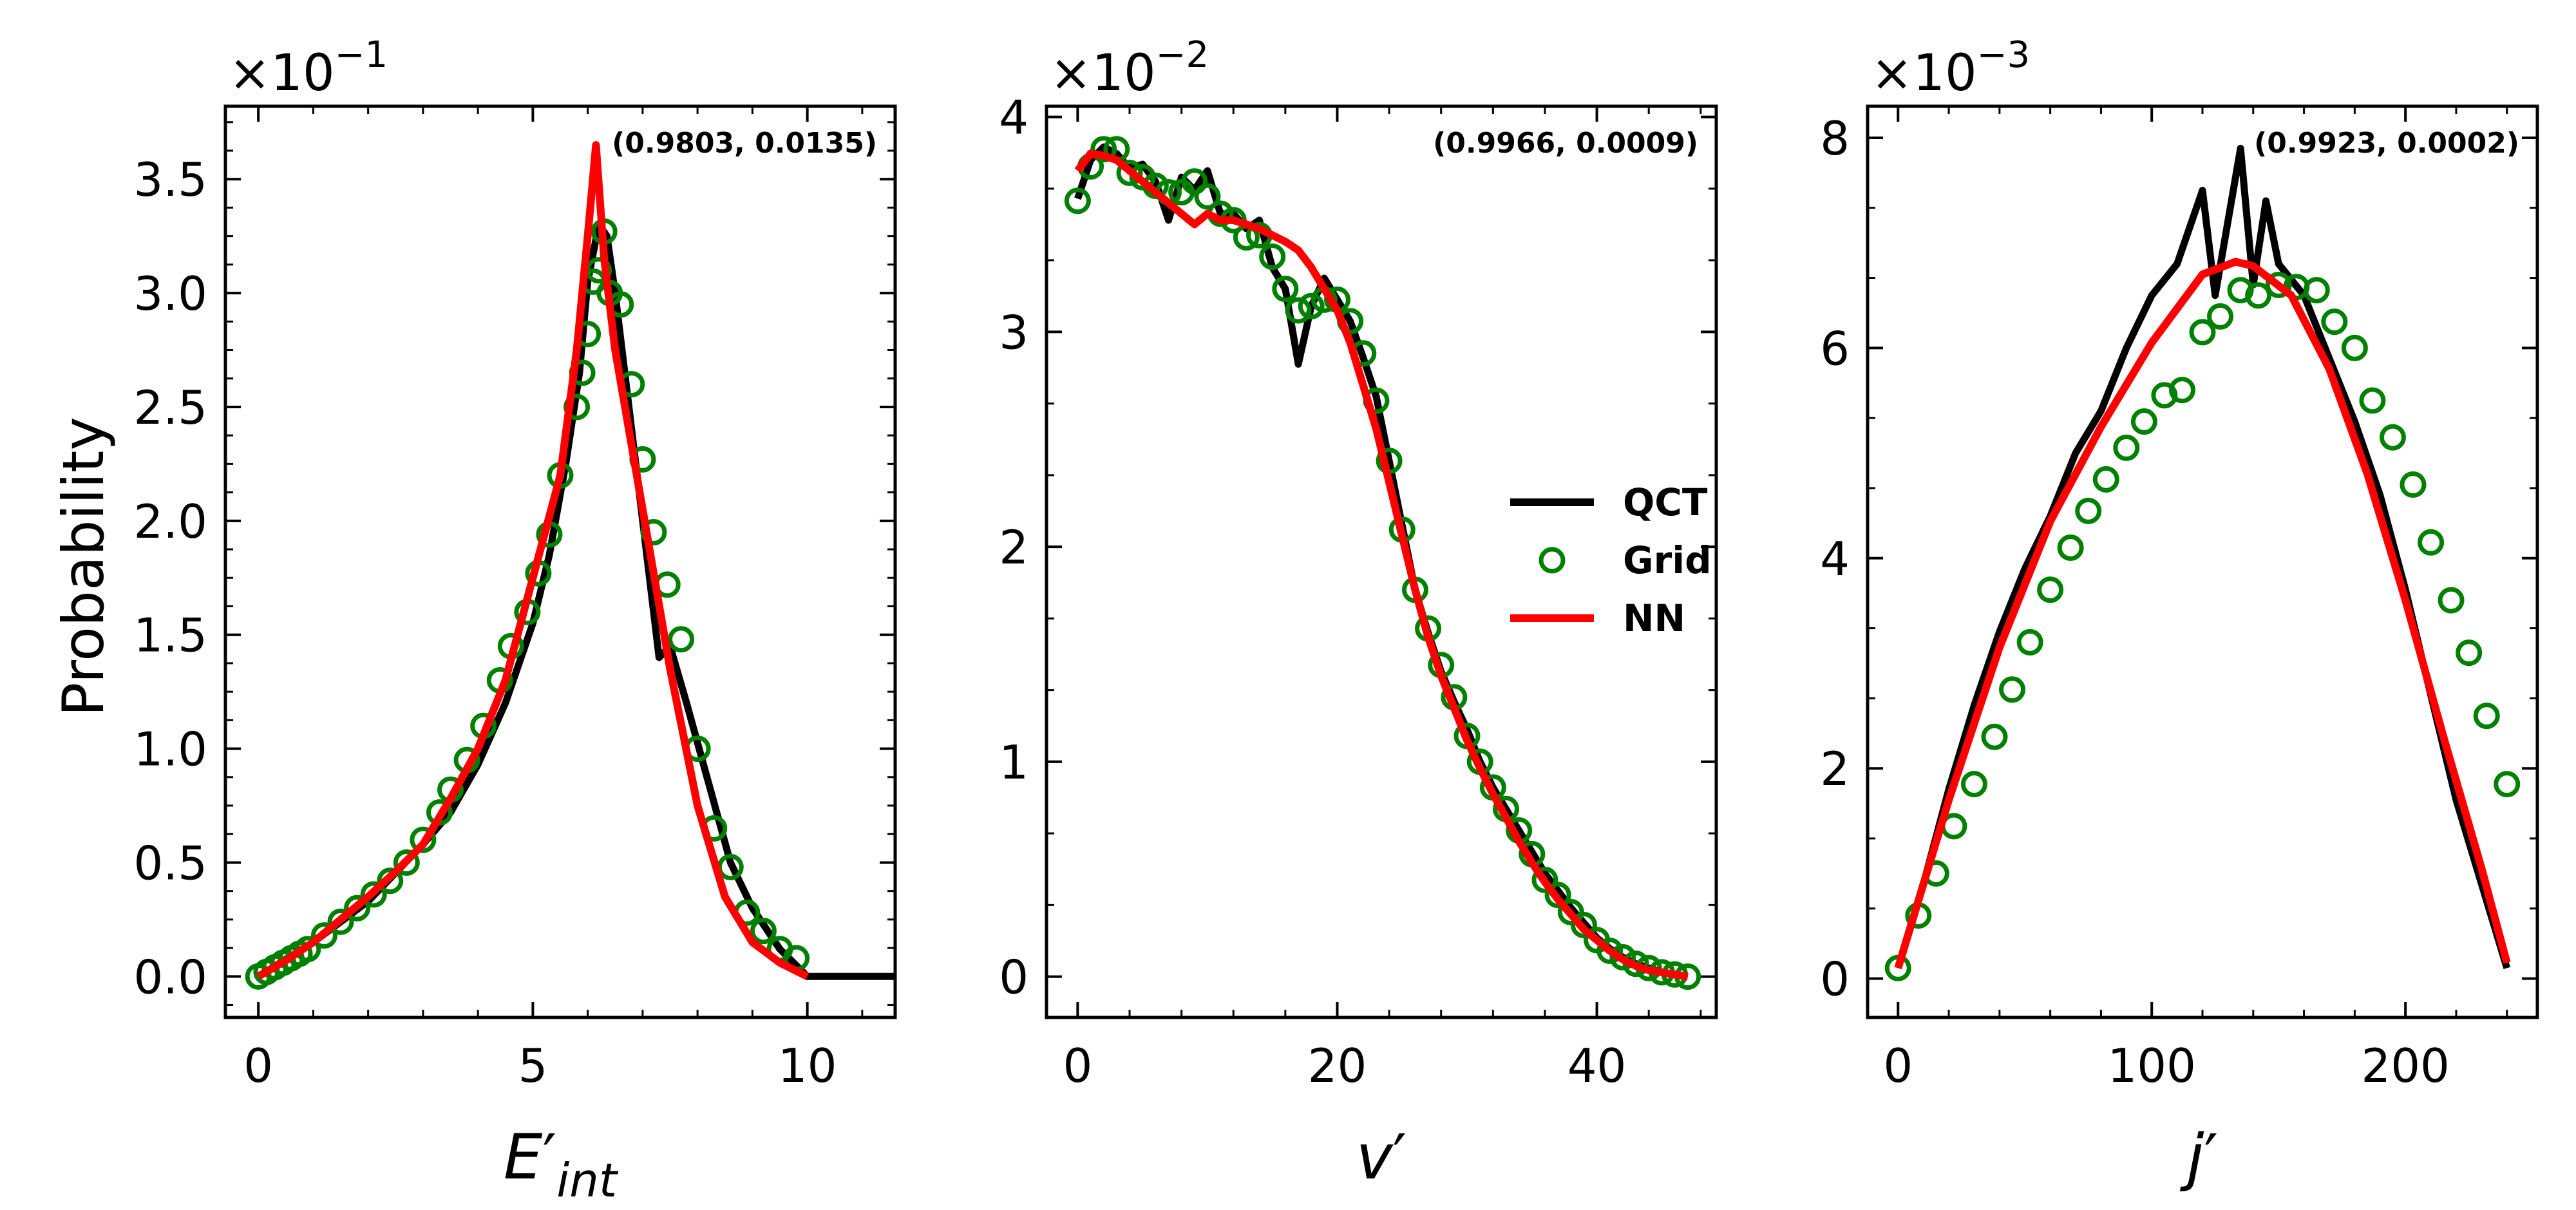  What do you see at coordinates (2151, 1066) in the screenshot?
I see `x-tick-label: 100` at bounding box center [2151, 1066].